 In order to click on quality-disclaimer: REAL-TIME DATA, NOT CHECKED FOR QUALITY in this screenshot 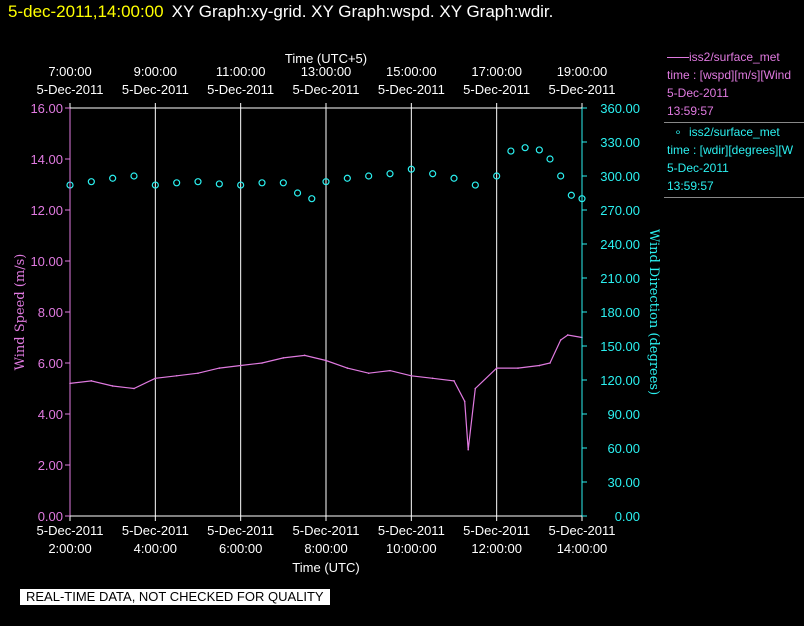, I will do `click(175, 597)`.